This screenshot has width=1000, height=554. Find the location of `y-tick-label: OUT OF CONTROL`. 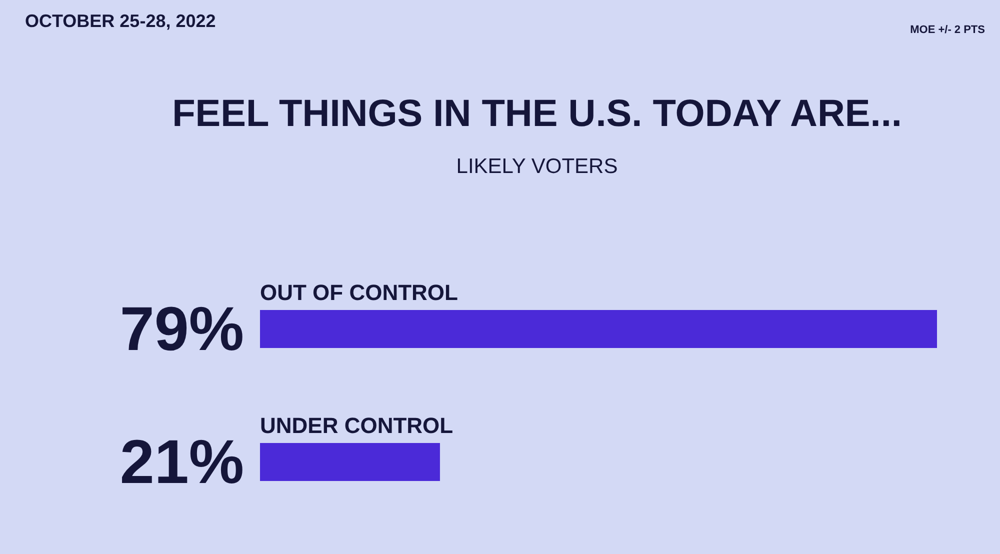

y-tick-label: OUT OF CONTROL is located at coordinates (359, 292).